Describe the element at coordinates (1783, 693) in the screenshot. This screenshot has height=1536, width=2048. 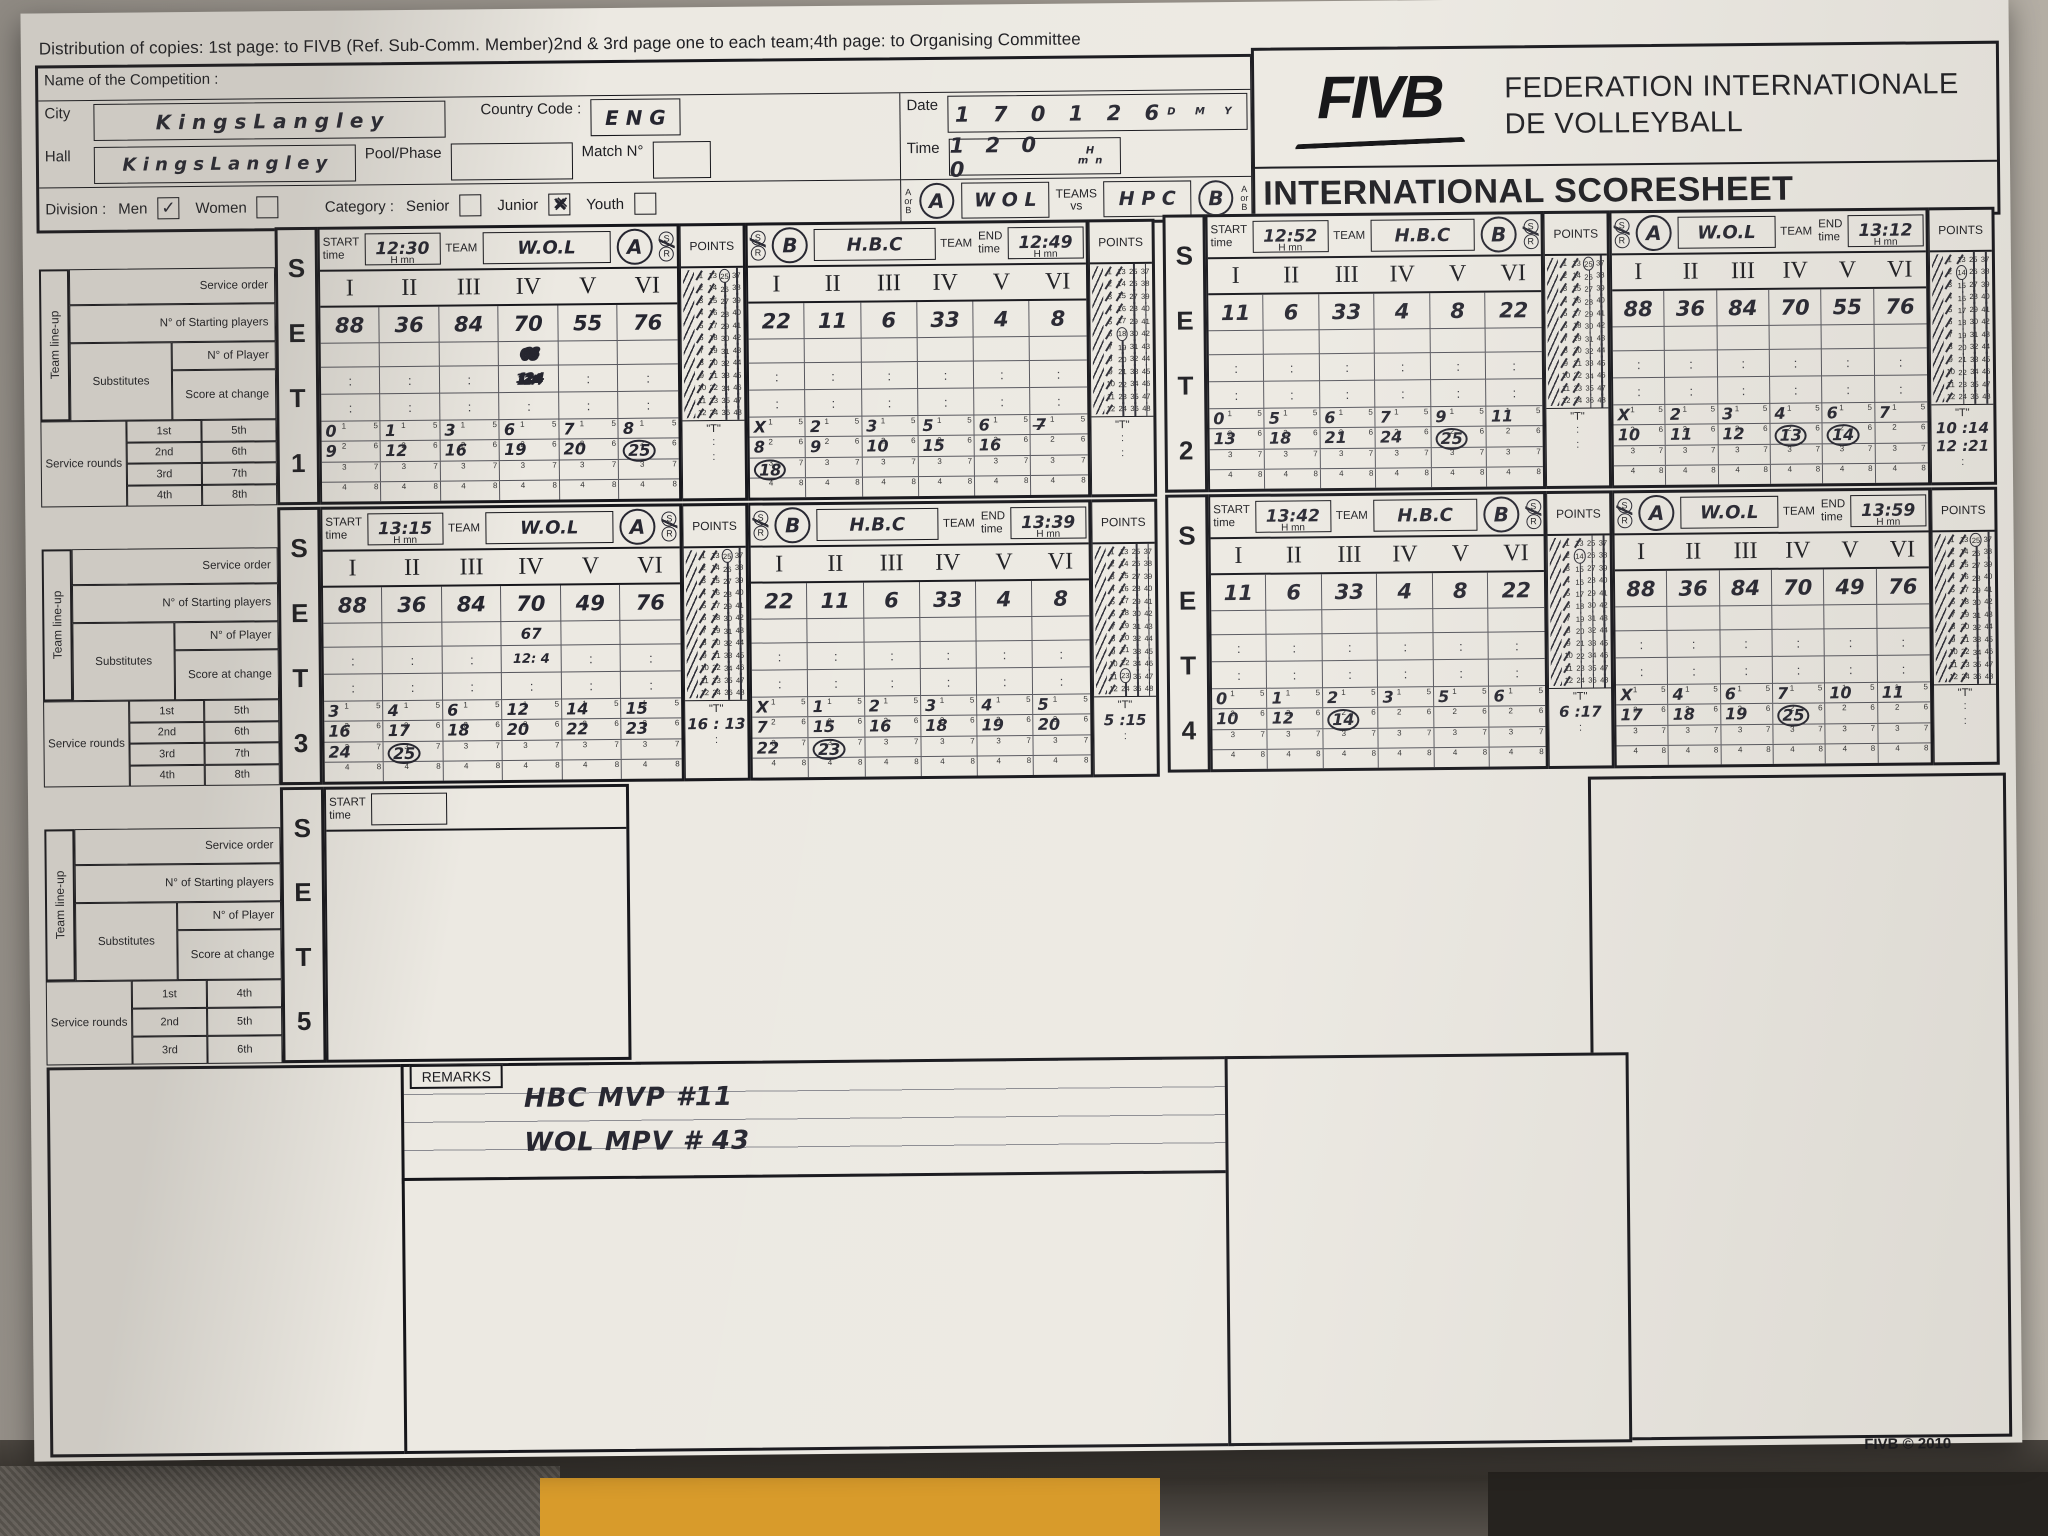
I see `handwritten-value: 7` at that location.